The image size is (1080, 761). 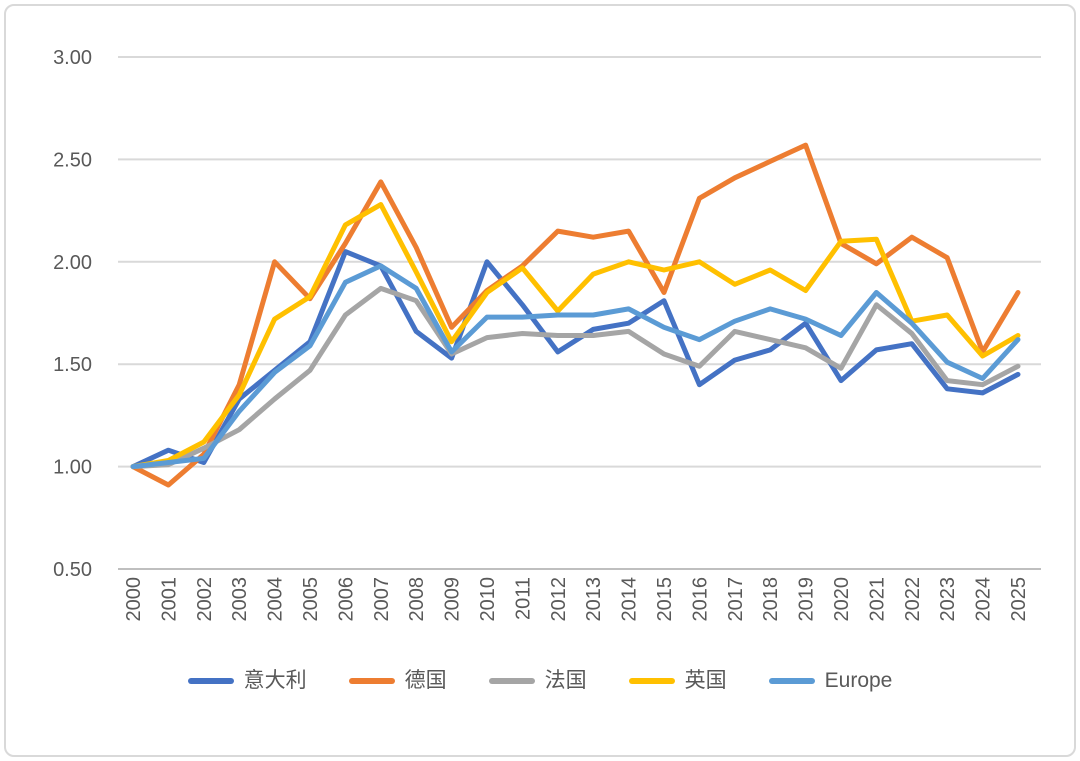 I want to click on x-axis-tick-label: 2007, so click(x=382, y=599).